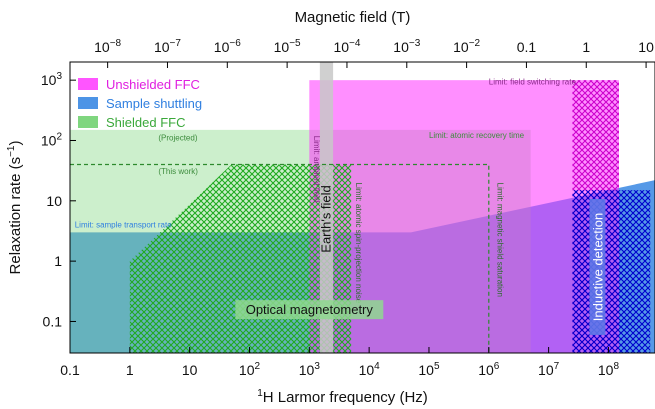  I want to click on x-tick-label: 10², so click(250, 369).